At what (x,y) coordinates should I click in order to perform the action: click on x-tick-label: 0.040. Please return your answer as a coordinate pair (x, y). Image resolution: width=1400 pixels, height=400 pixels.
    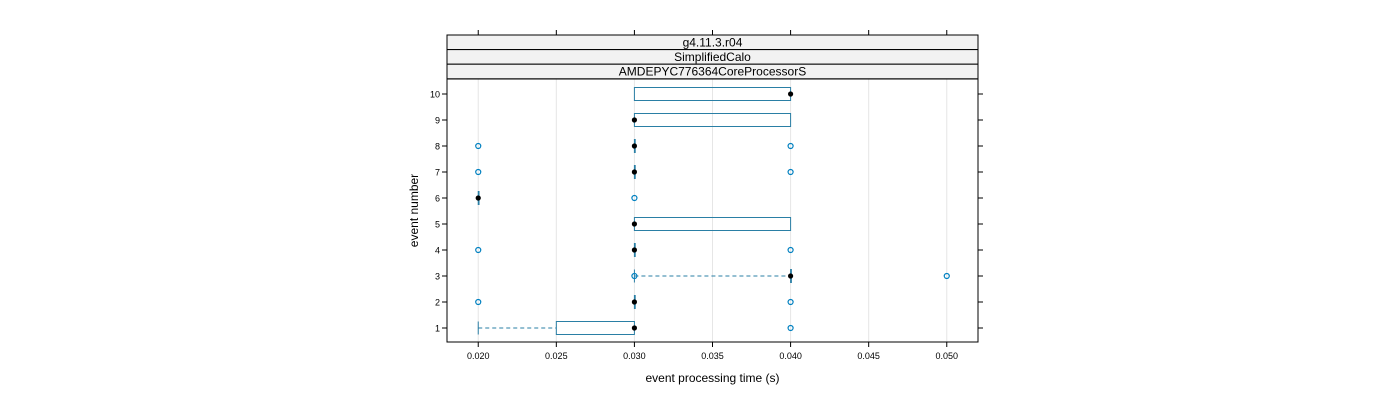
    Looking at the image, I should click on (790, 356).